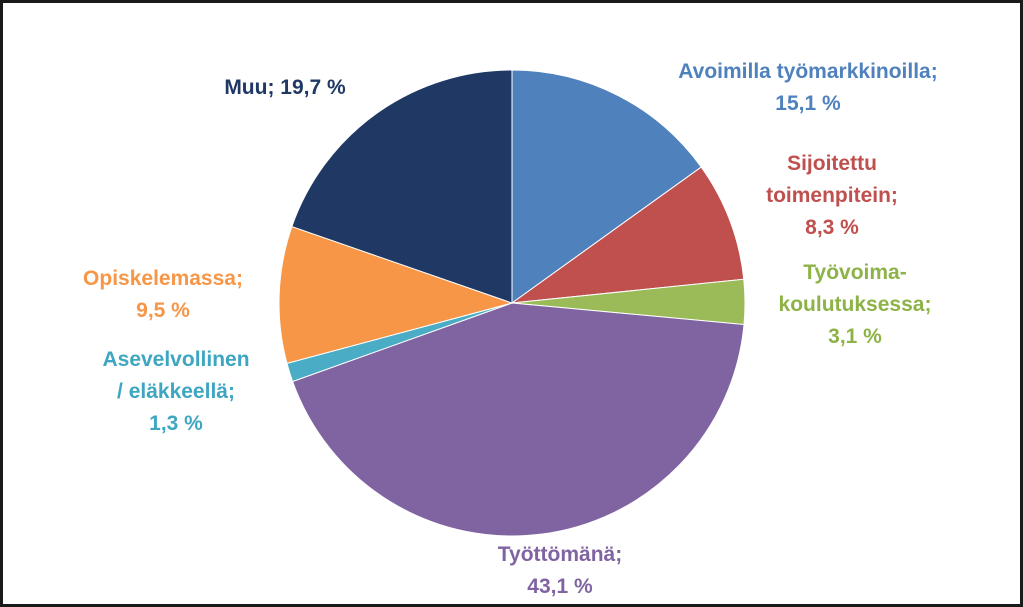 This screenshot has height=607, width=1023. Describe the element at coordinates (175, 359) in the screenshot. I see `data-label-4-line-0: Asevelvollinen` at that location.